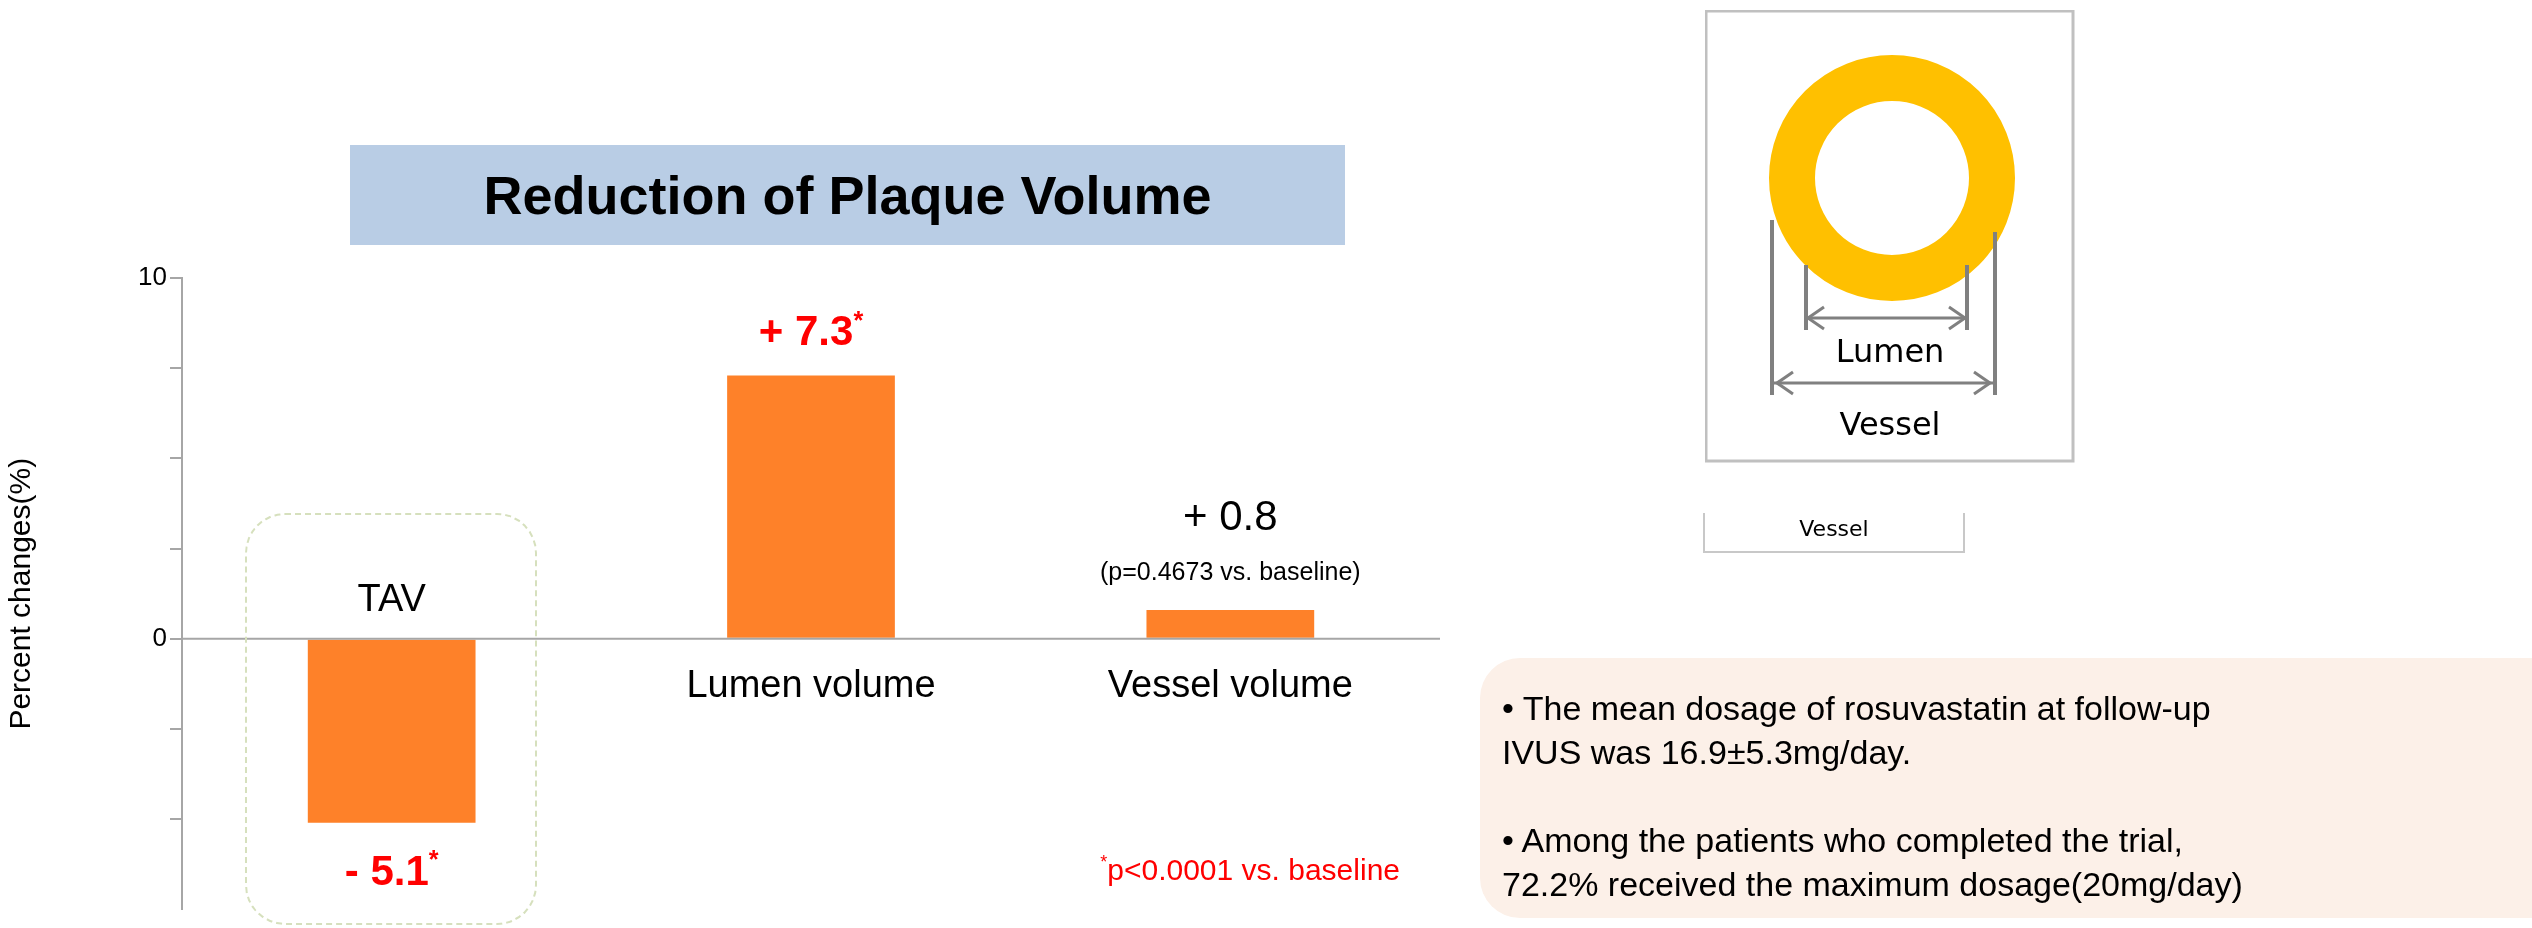  Describe the element at coordinates (1890, 237) in the screenshot. I see `vessel-diagram: Lumen Vessel` at that location.